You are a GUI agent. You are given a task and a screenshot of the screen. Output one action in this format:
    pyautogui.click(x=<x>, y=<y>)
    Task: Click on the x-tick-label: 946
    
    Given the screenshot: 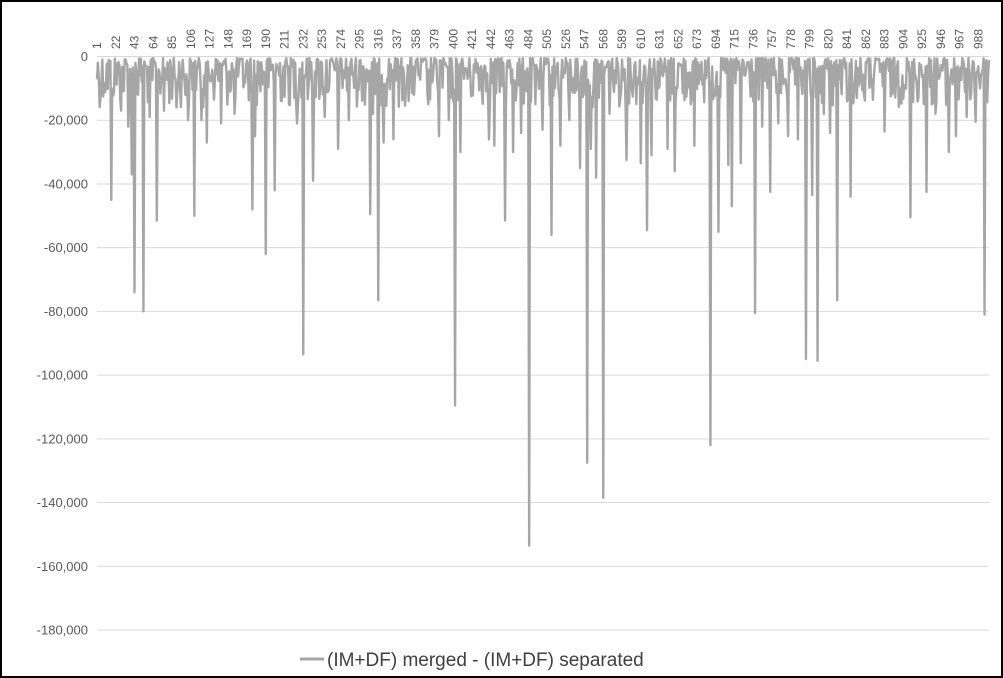 What is the action you would take?
    pyautogui.click(x=941, y=39)
    